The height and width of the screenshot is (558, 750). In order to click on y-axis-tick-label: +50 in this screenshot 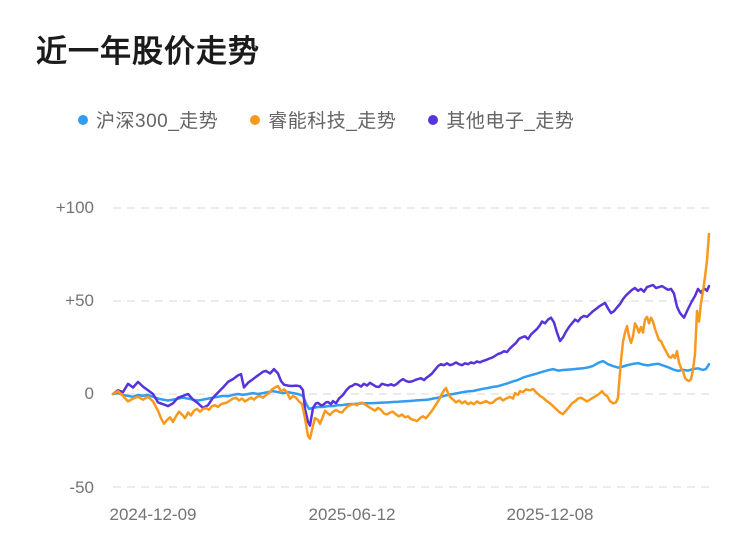, I will do `click(79, 300)`.